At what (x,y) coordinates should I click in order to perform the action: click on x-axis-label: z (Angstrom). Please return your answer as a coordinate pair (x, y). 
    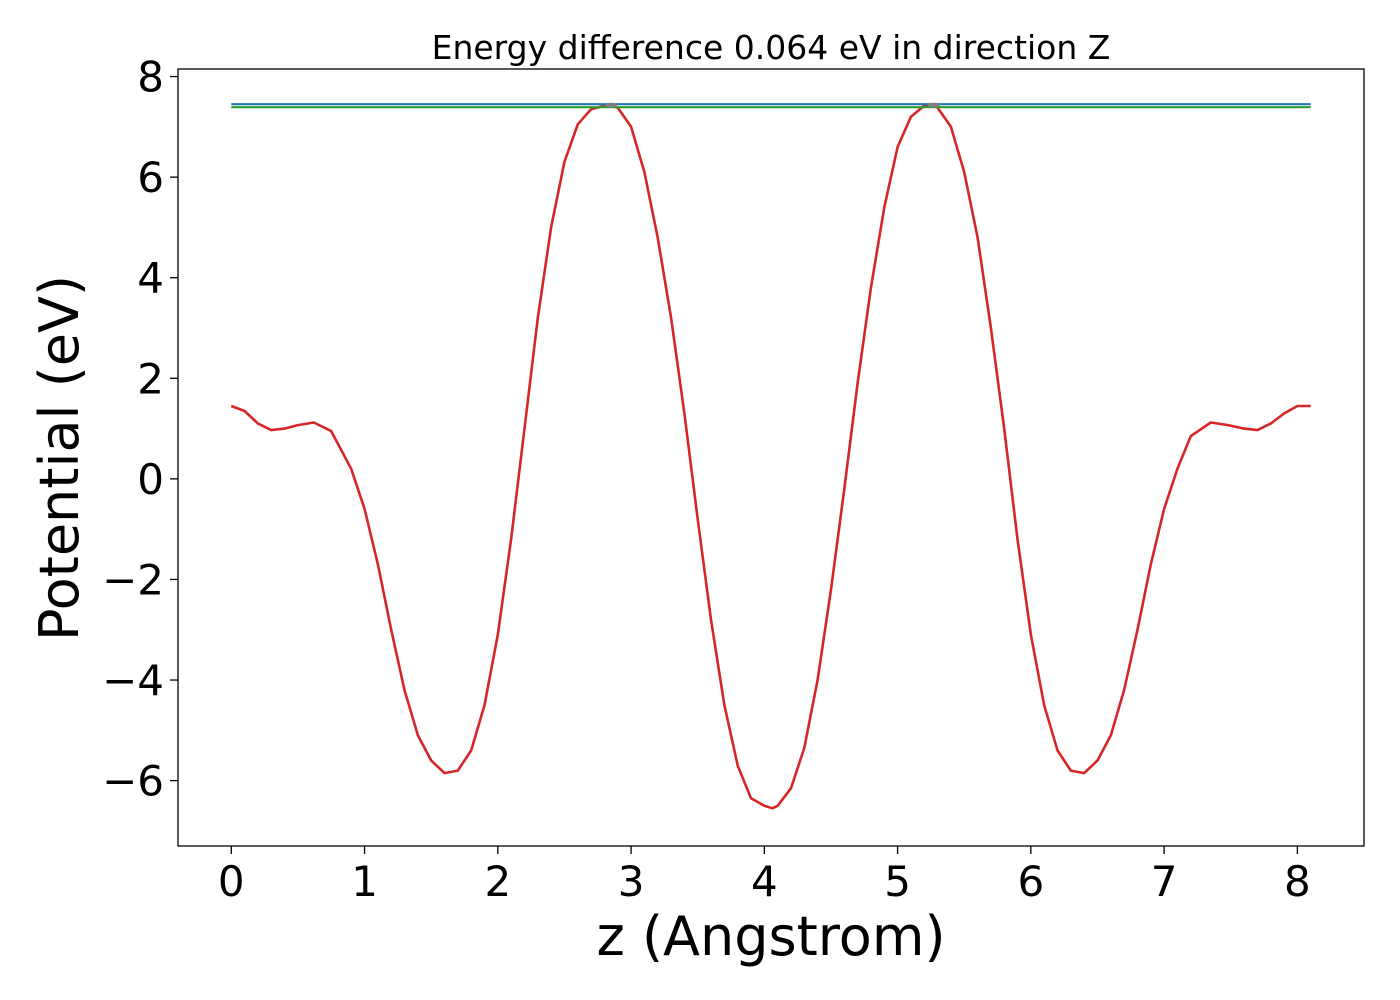
    Looking at the image, I should click on (770, 936).